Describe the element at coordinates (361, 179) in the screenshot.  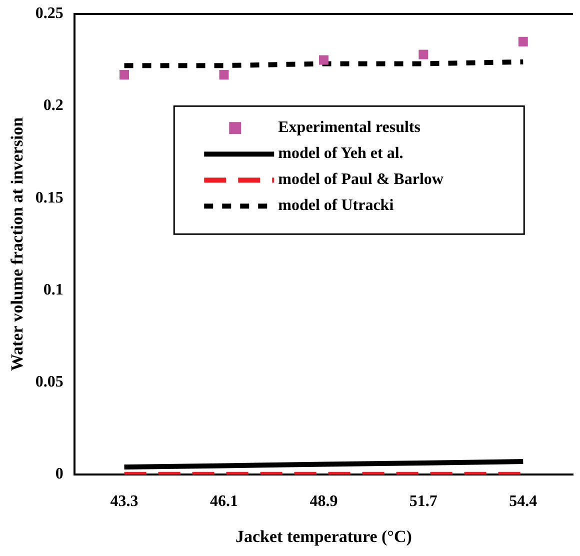
I see `legend-label: model of Paul & Barlow` at that location.